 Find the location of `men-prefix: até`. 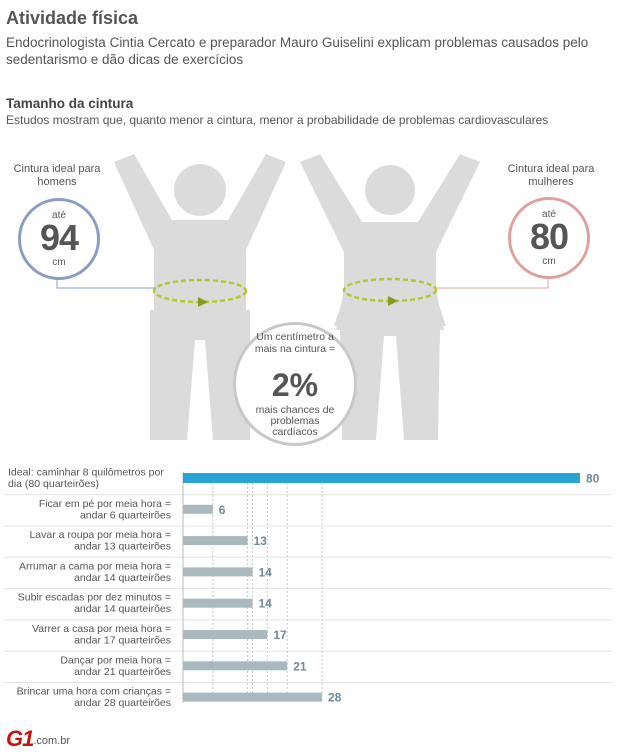

men-prefix: até is located at coordinates (59, 215).